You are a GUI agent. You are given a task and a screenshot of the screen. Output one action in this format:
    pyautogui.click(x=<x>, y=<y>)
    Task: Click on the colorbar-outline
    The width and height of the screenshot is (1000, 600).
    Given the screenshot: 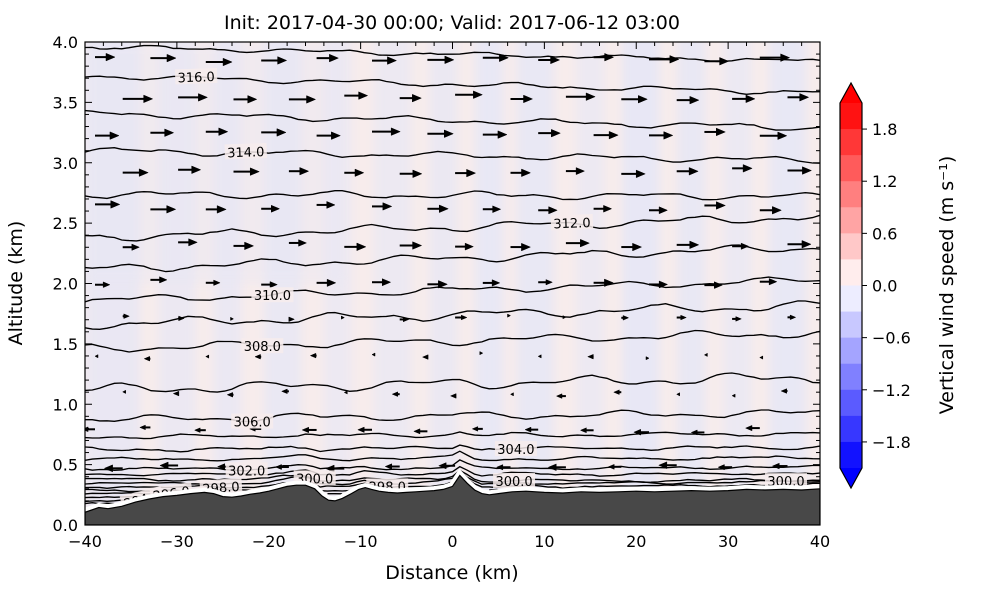 What is the action you would take?
    pyautogui.click(x=851, y=285)
    